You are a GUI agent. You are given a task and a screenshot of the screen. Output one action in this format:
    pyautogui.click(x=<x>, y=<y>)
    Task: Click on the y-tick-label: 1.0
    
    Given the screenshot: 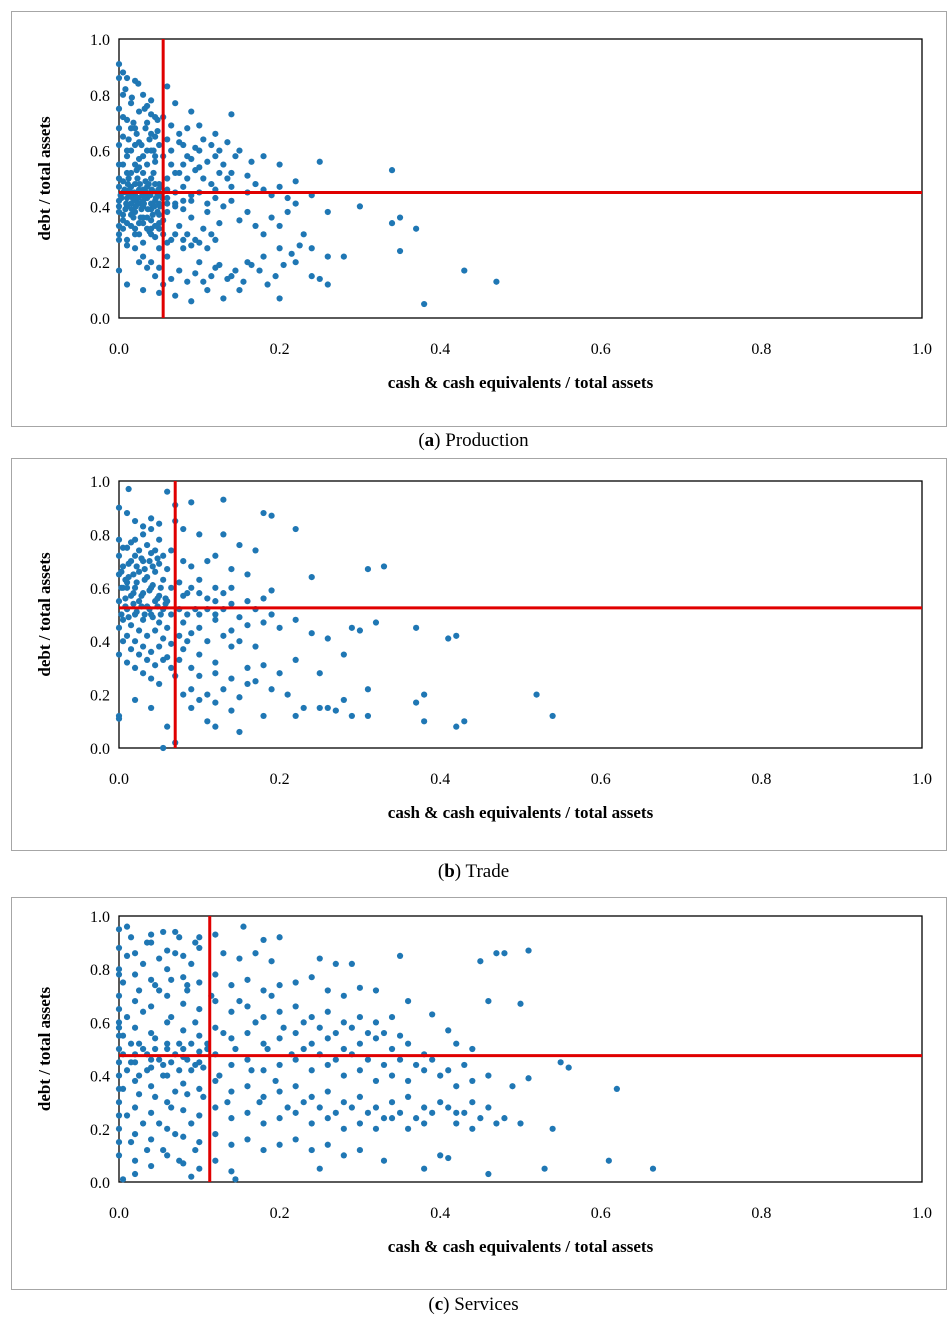 What is the action you would take?
    pyautogui.click(x=100, y=917)
    